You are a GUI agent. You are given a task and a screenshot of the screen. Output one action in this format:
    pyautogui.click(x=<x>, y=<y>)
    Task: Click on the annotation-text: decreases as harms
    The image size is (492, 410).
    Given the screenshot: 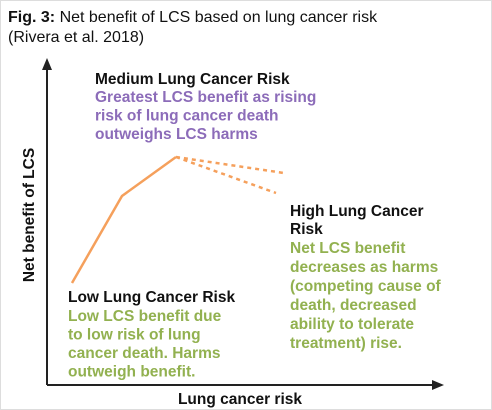 What is the action you would take?
    pyautogui.click(x=364, y=267)
    